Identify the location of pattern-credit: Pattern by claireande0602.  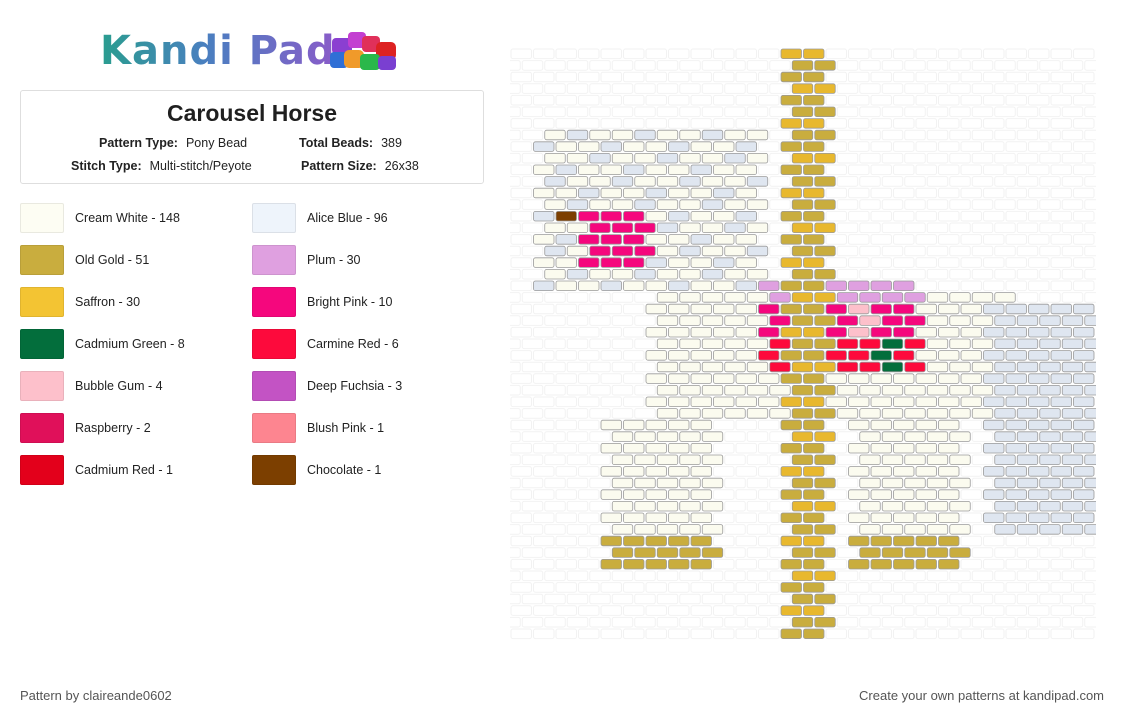
(96, 695).